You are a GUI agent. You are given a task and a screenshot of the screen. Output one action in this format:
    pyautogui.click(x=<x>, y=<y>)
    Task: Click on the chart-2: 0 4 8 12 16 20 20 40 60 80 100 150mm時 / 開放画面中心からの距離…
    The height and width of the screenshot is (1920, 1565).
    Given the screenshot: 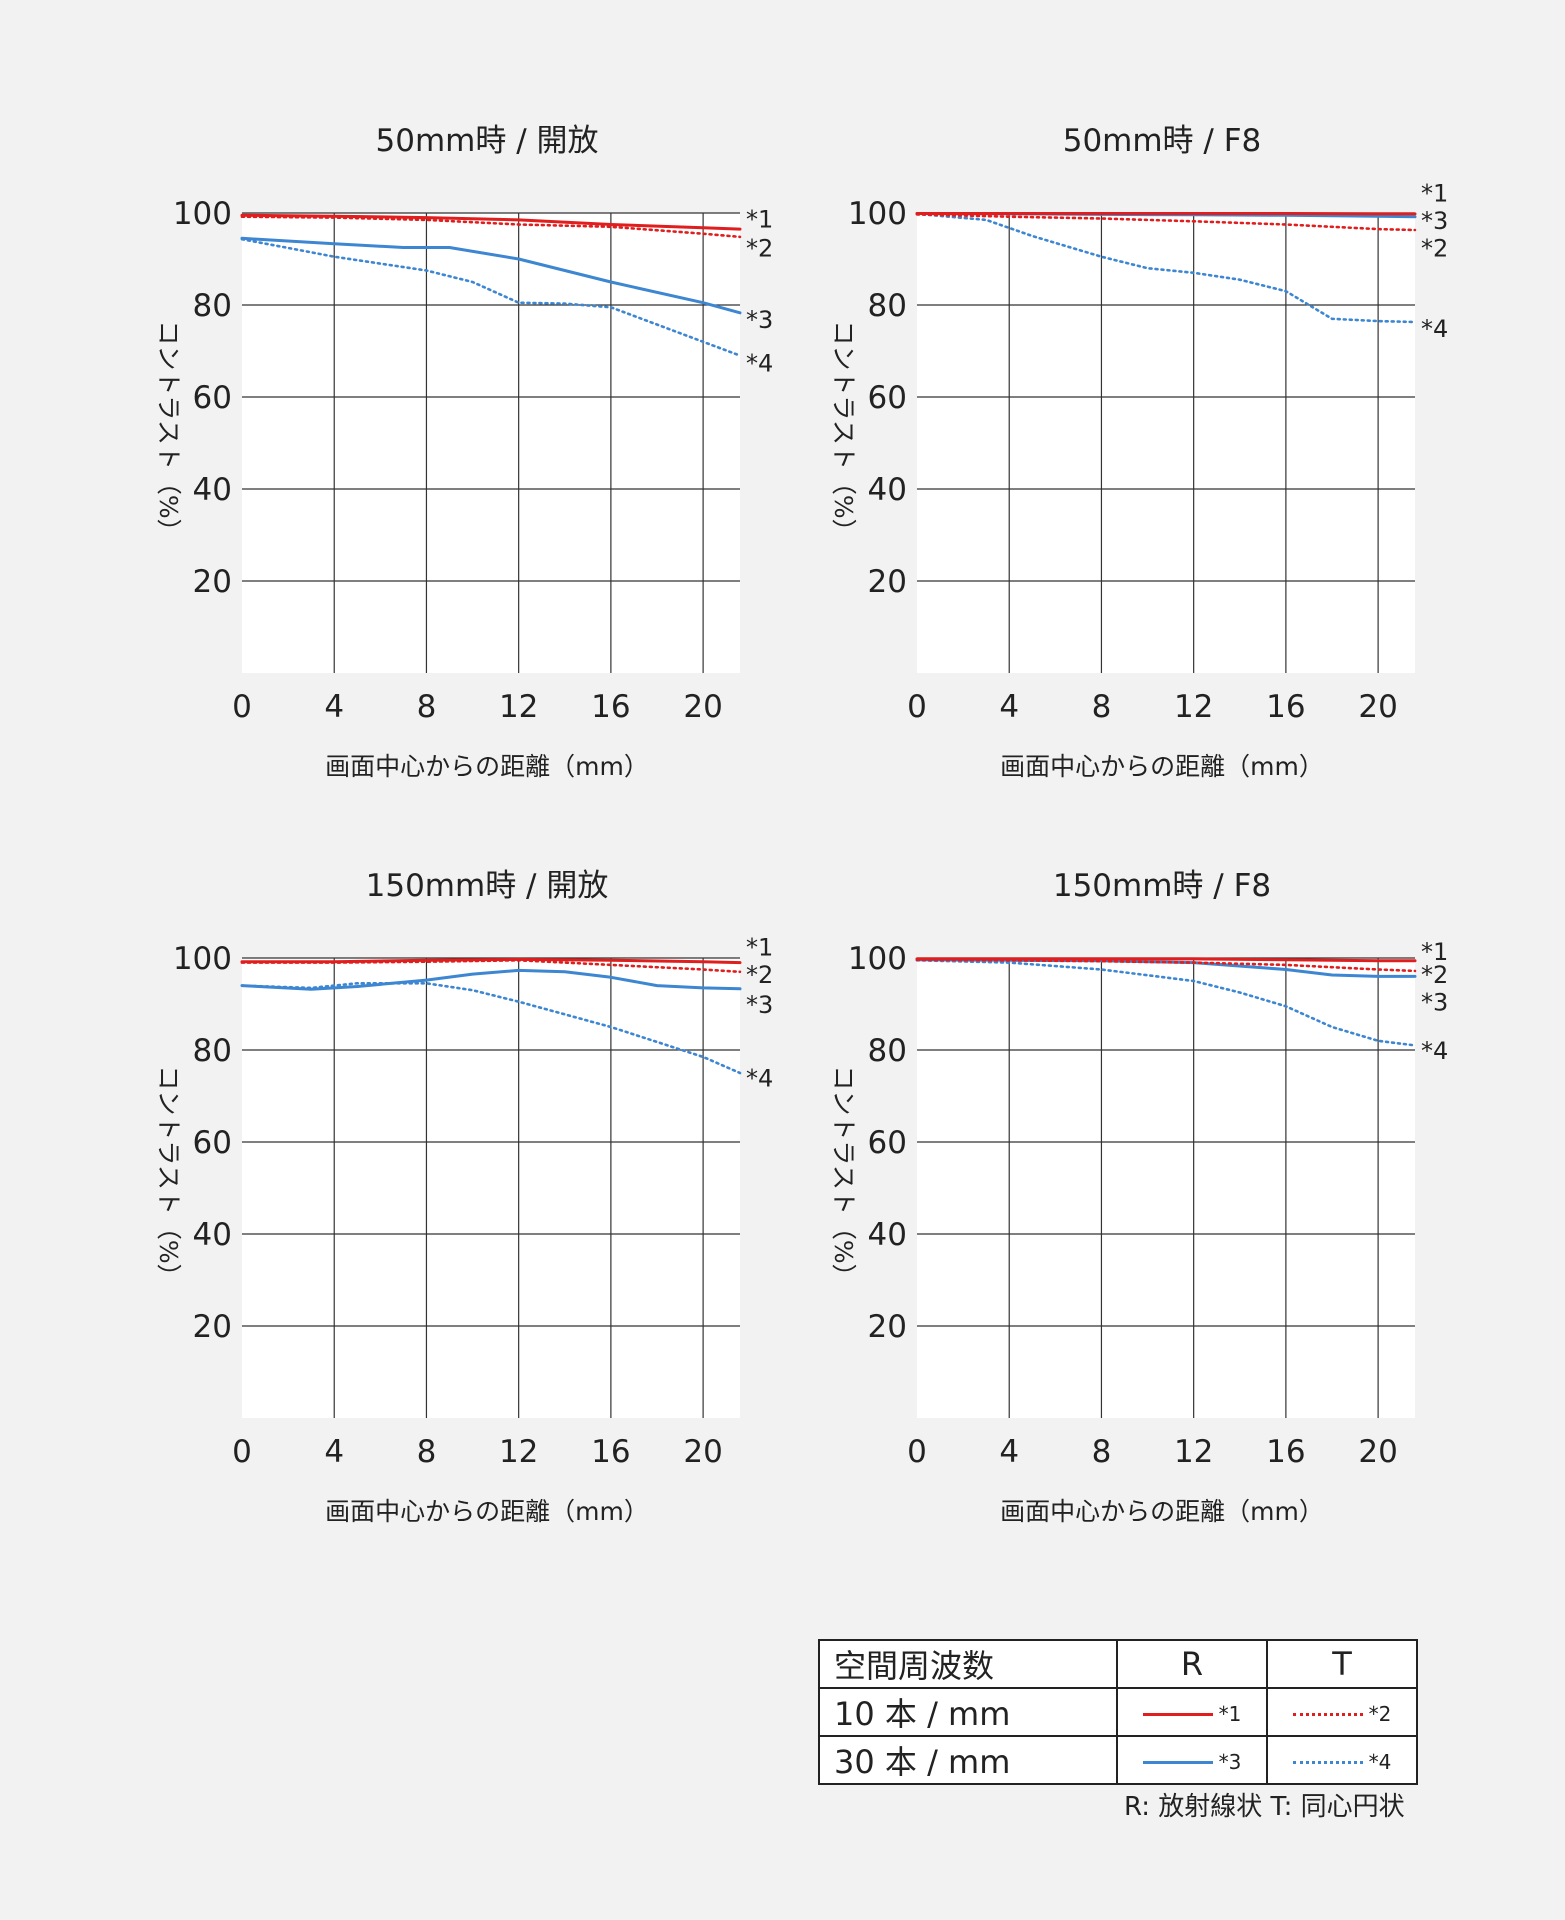 What is the action you would take?
    pyautogui.click(x=463, y=1197)
    